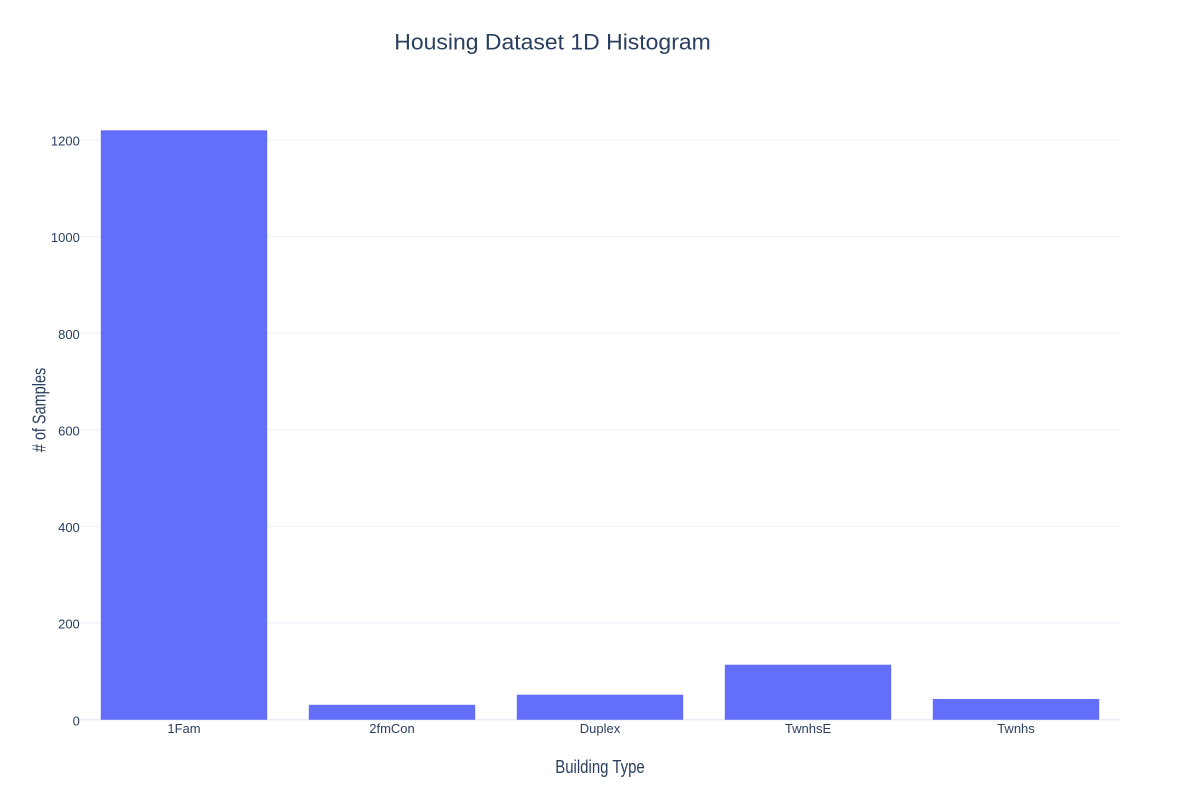  I want to click on svg-text: 1200, so click(65, 141).